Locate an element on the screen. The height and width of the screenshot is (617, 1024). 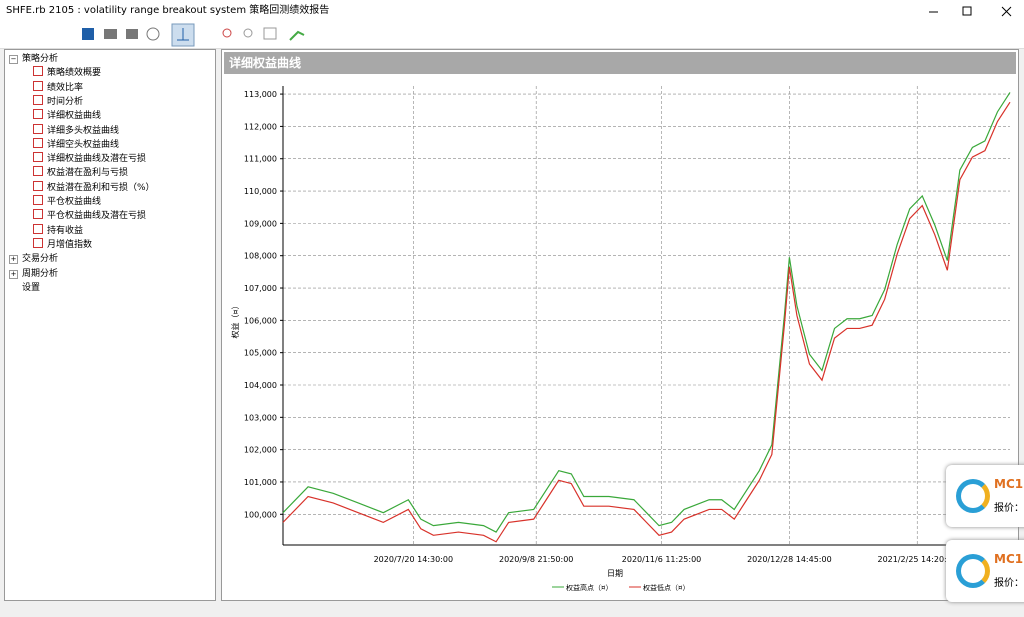
tree-node: 详细权益曲线及潜在亏损 is located at coordinates (89, 159).